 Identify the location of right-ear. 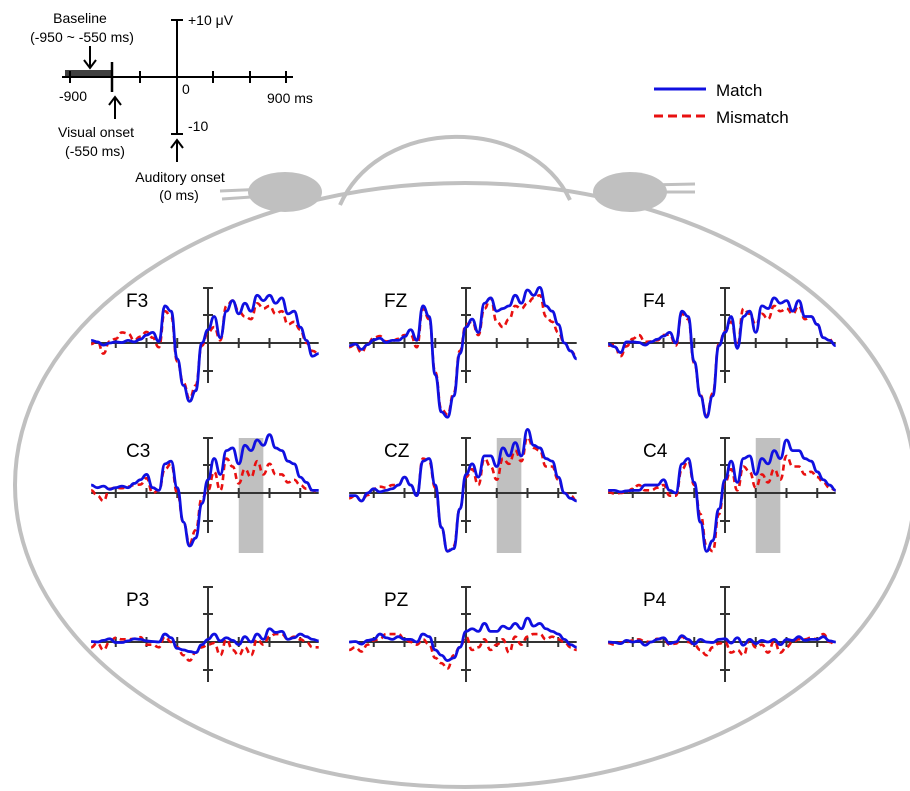
(630, 192).